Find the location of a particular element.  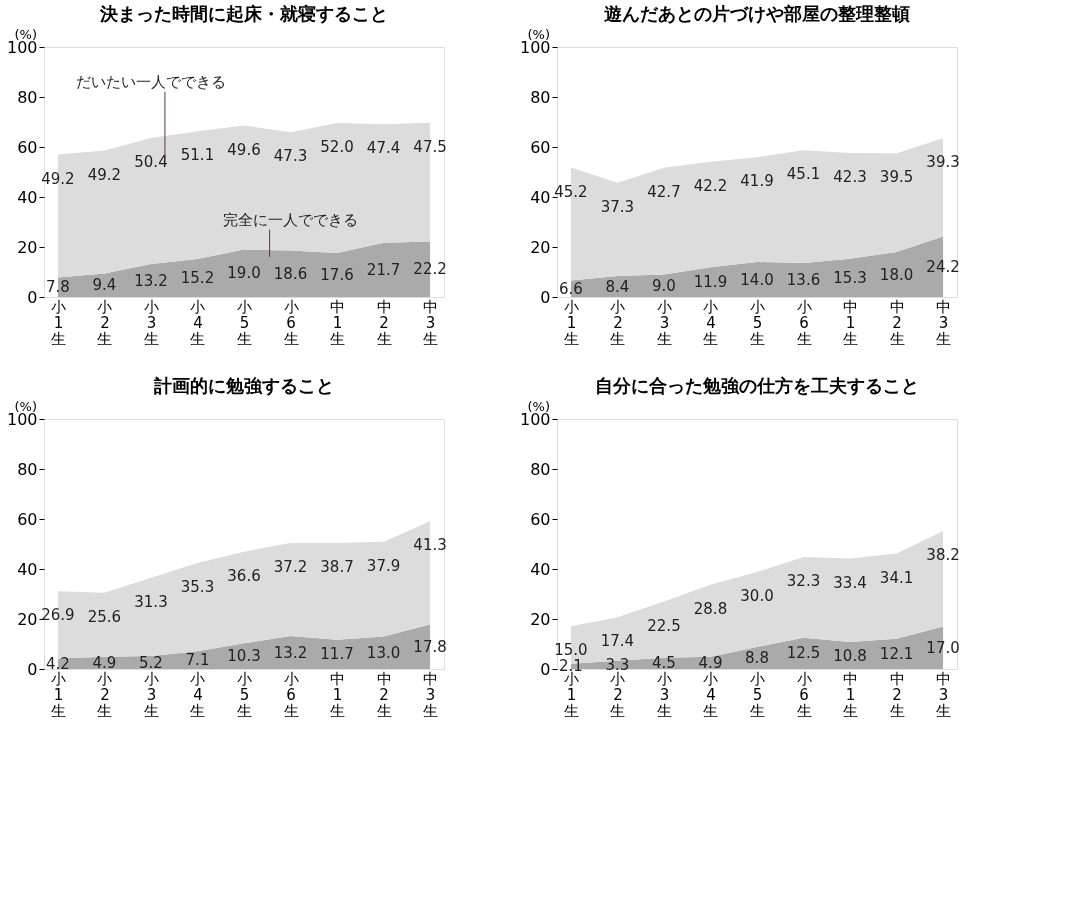

data-label: 49.2 is located at coordinates (58, 178).